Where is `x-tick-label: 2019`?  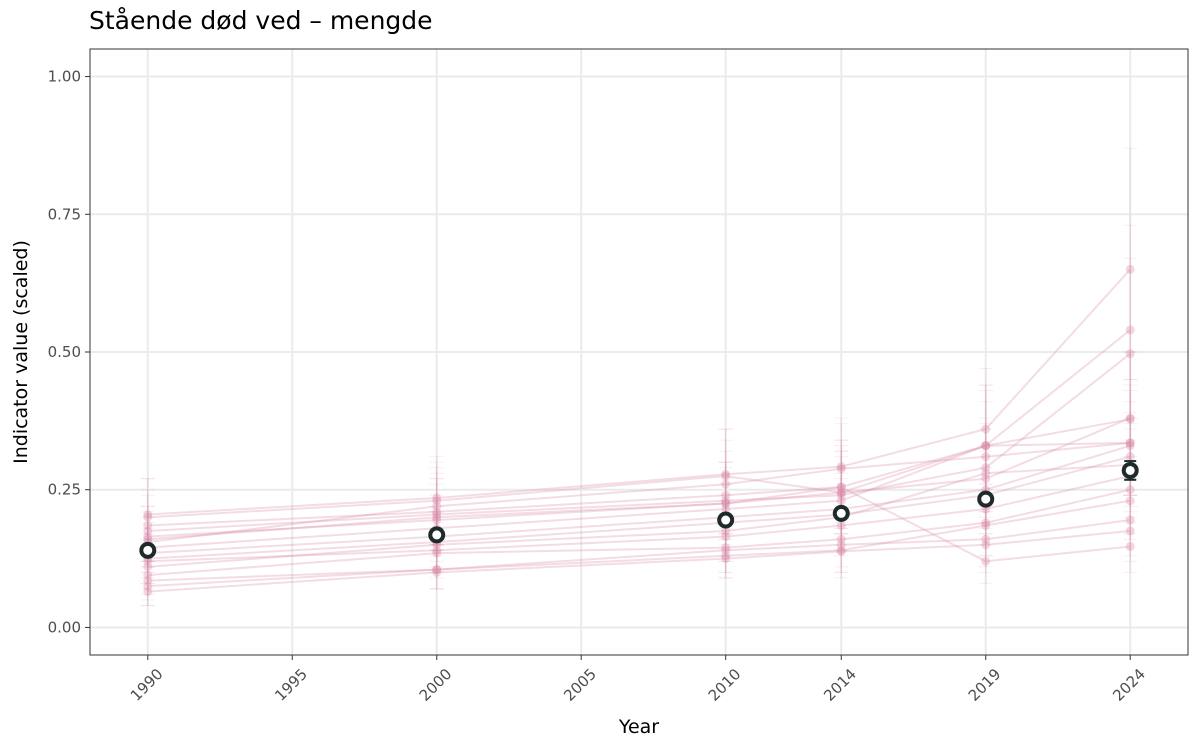
x-tick-label: 2019 is located at coordinates (985, 685).